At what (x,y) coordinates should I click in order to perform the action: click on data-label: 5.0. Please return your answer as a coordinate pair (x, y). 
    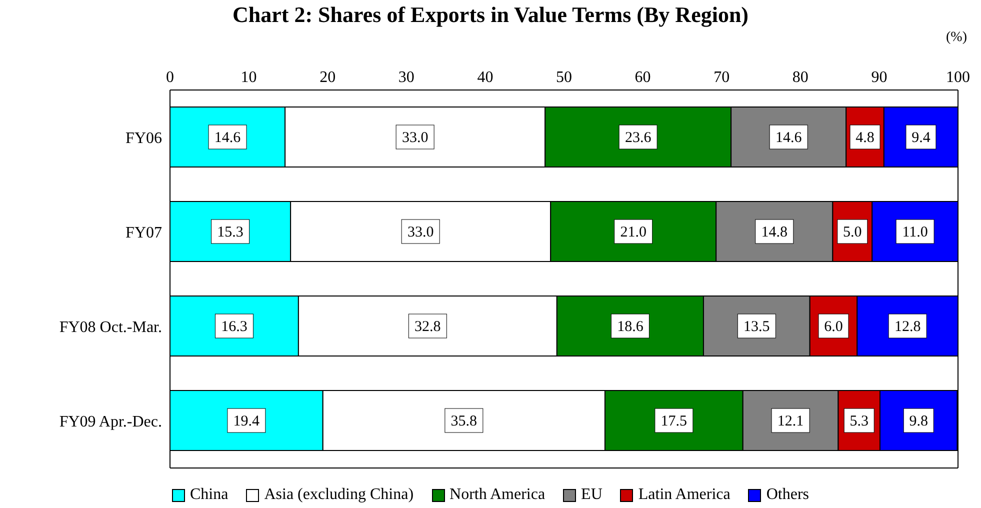
    Looking at the image, I should click on (852, 232).